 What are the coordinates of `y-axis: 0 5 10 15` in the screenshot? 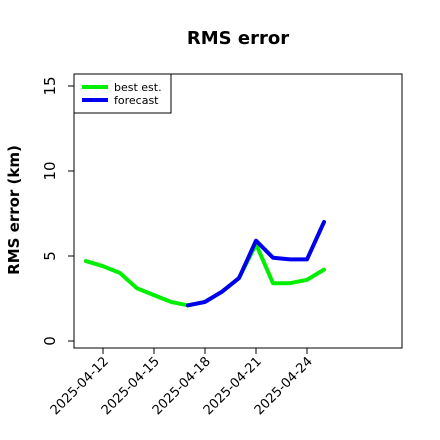 It's located at (57, 211).